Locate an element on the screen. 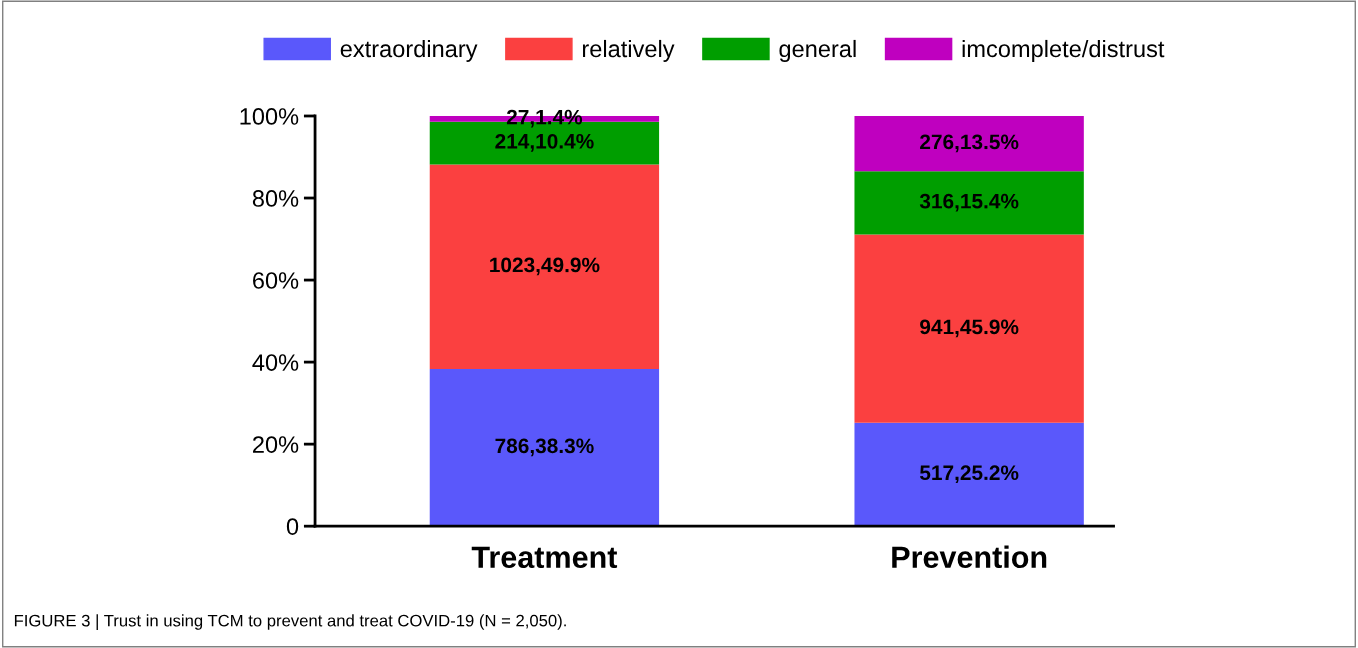 This screenshot has height=648, width=1358. data-label: 316,15.4% is located at coordinates (969, 202).